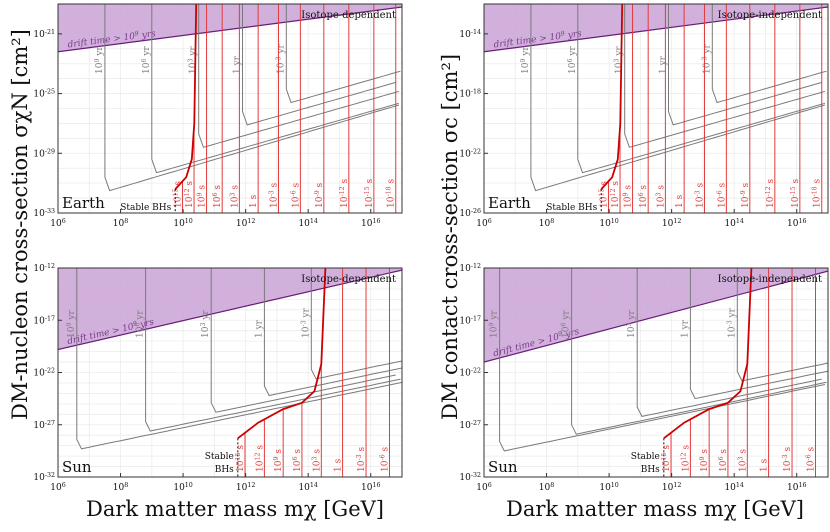 This screenshot has height=532, width=830. Describe the element at coordinates (344, 193) in the screenshot. I see `lifetime-label: 10-12 s` at that location.